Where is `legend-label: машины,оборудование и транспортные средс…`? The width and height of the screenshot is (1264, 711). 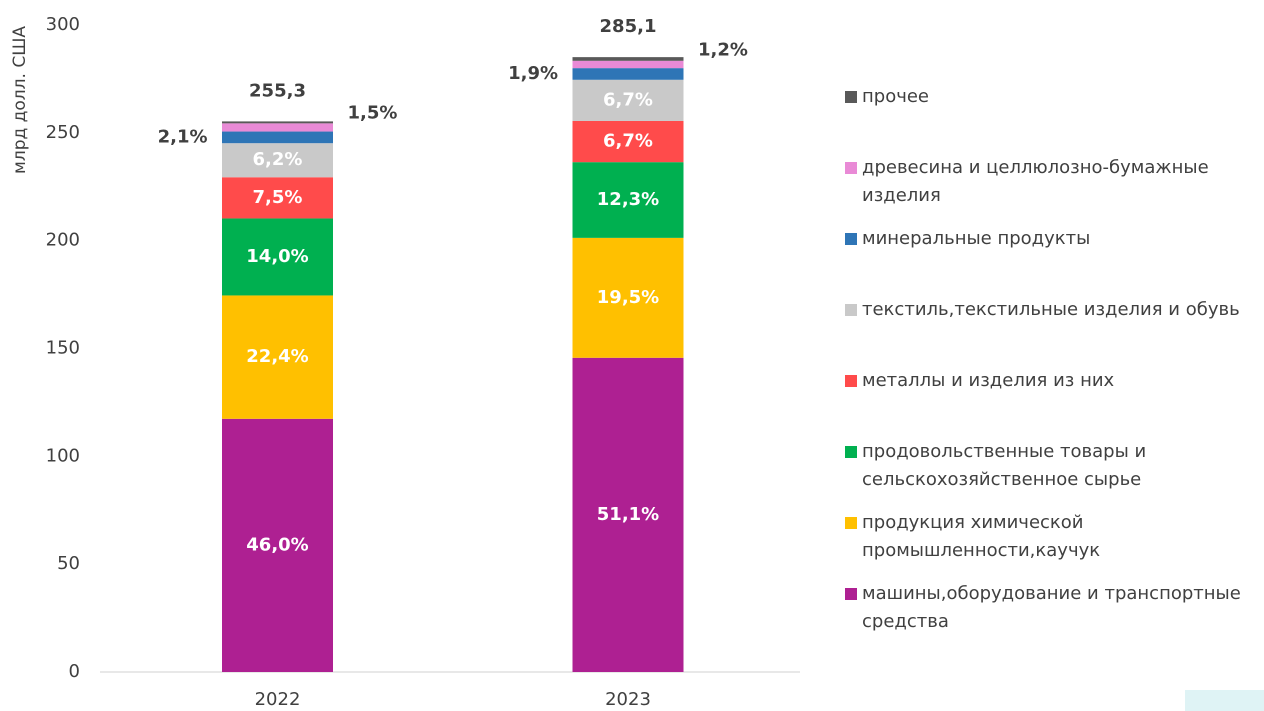 legend-label: машины,оборудование и транспортные средс… is located at coordinates (1051, 607).